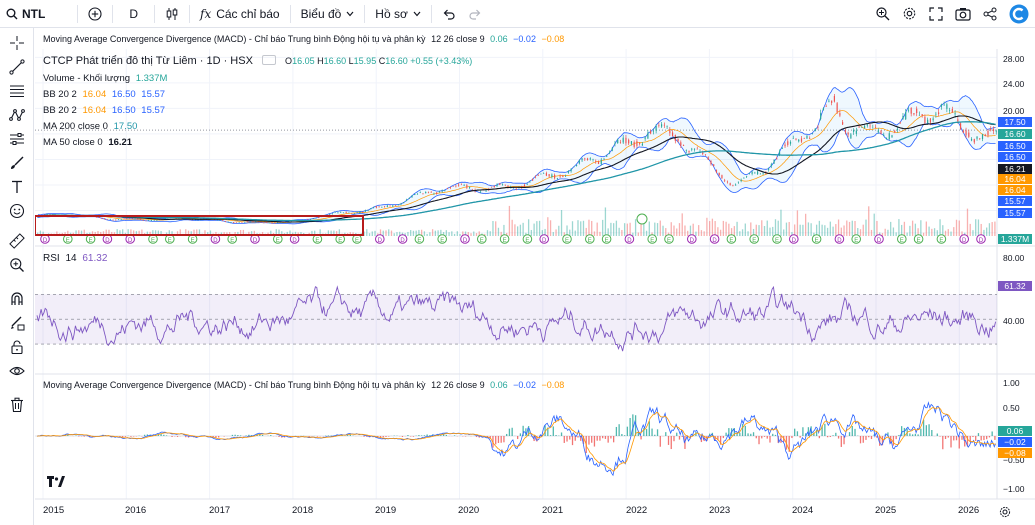 The image size is (1035, 525). What do you see at coordinates (17, 45) in the screenshot?
I see `crosshair-tool` at bounding box center [17, 45].